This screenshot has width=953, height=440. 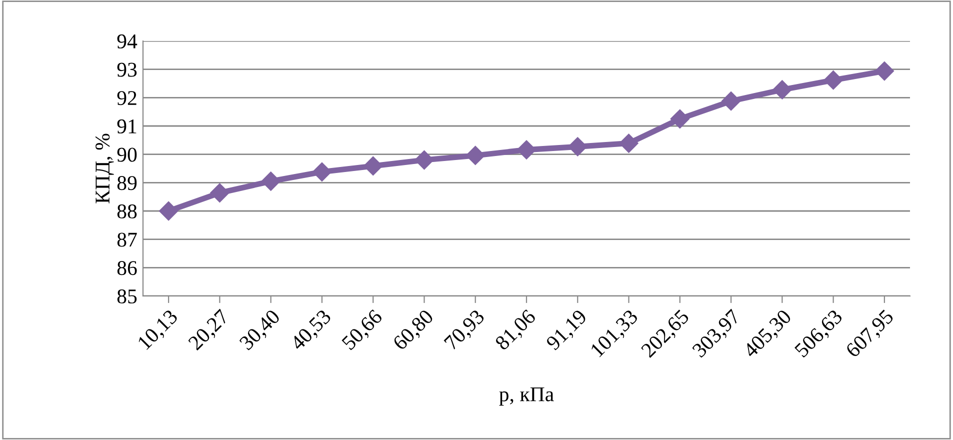 I want to click on y-tick-label: 88, so click(x=127, y=211).